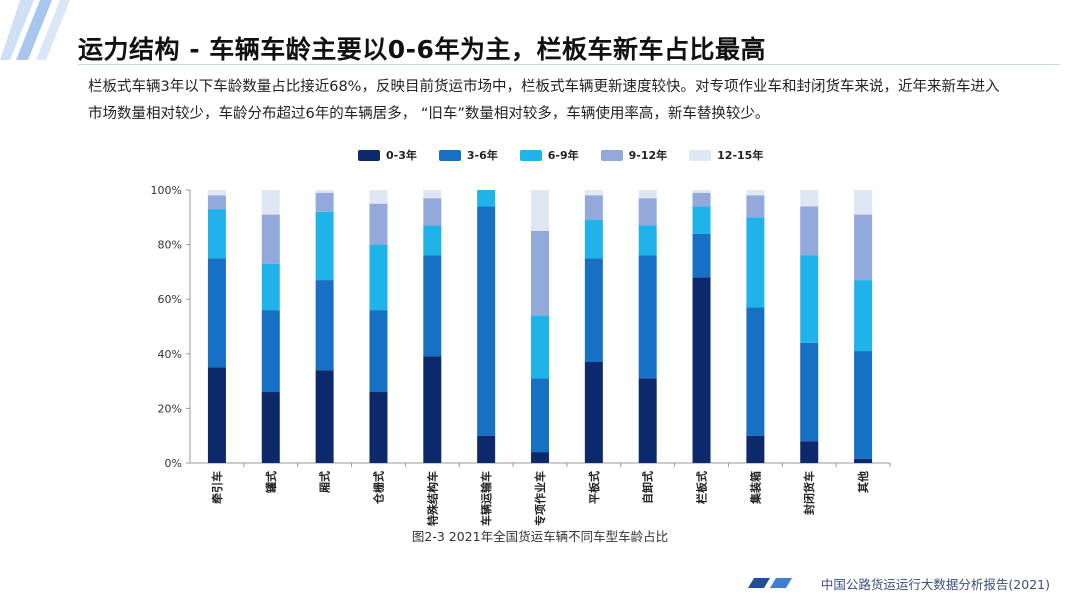 This screenshot has width=1080, height=608. I want to click on x-tick-label: 牵引车, so click(217, 487).